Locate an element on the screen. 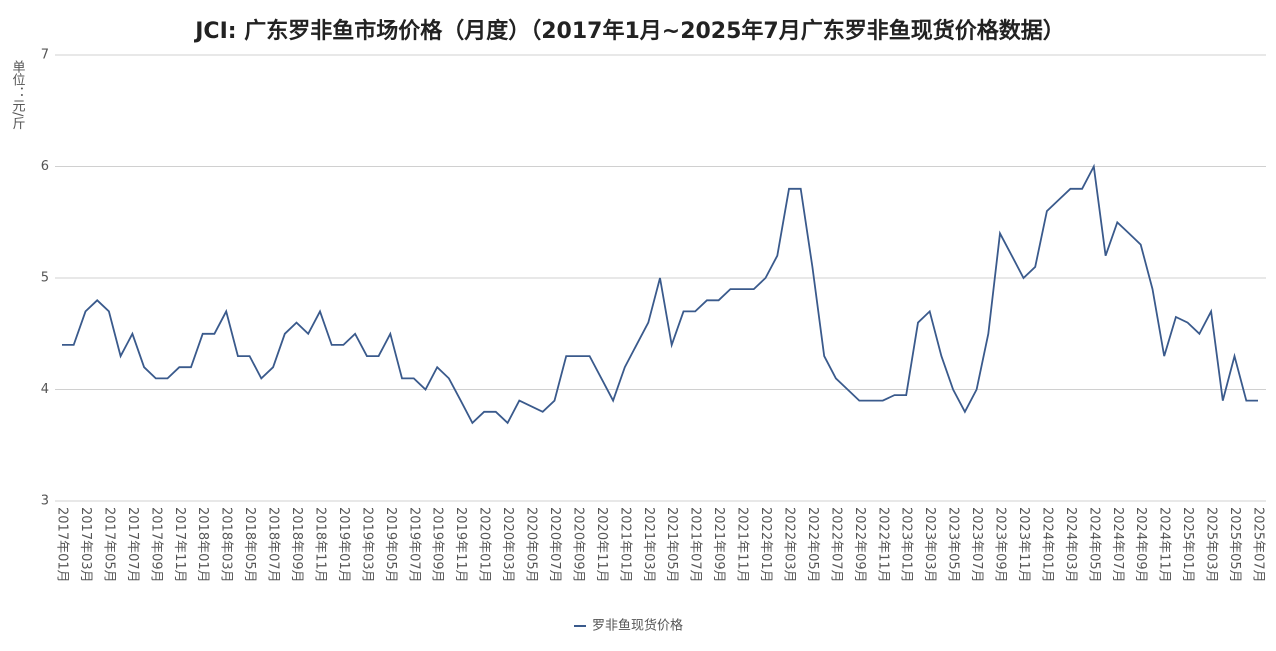 The width and height of the screenshot is (1276, 651). x-tick-label: 2019年01月 is located at coordinates (343, 545).